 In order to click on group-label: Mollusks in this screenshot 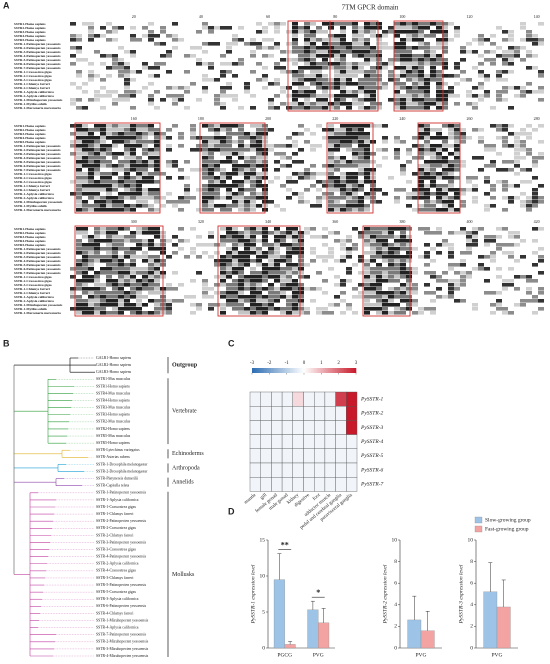, I will do `click(183, 575)`.